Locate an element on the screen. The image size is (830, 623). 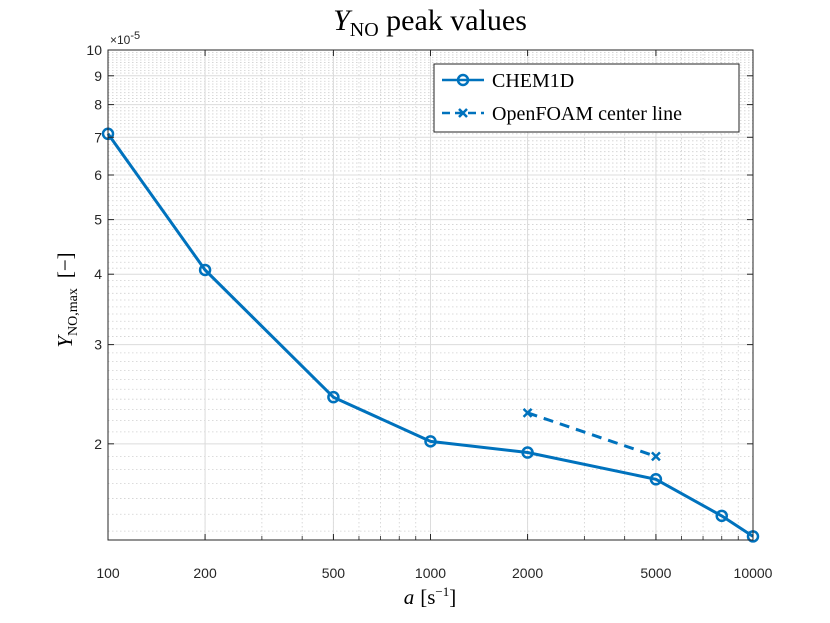
series-line-openfoam is located at coordinates (592, 434).